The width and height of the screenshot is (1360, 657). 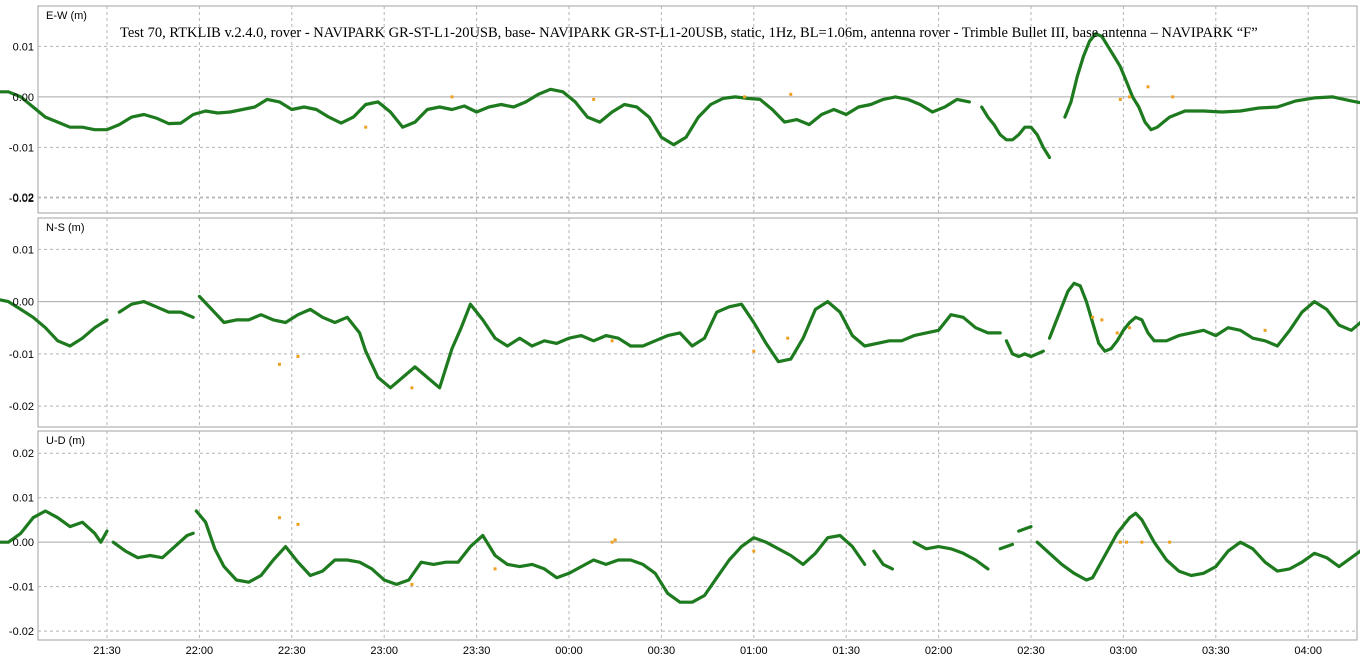 What do you see at coordinates (65, 228) in the screenshot?
I see `n-s-axis-label: N-S (m)` at bounding box center [65, 228].